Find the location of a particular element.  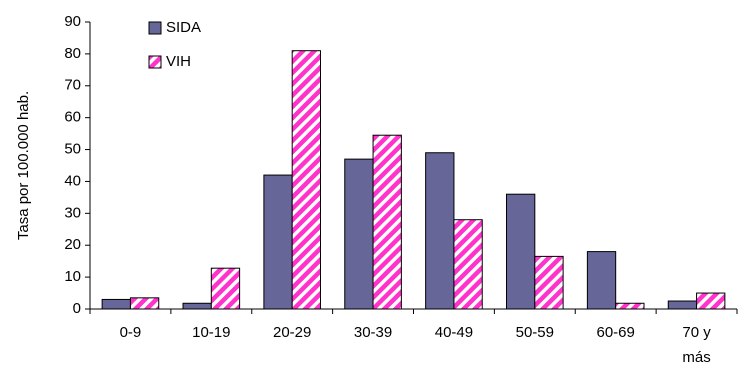

y-tick-label: 90 is located at coordinates (72, 21).